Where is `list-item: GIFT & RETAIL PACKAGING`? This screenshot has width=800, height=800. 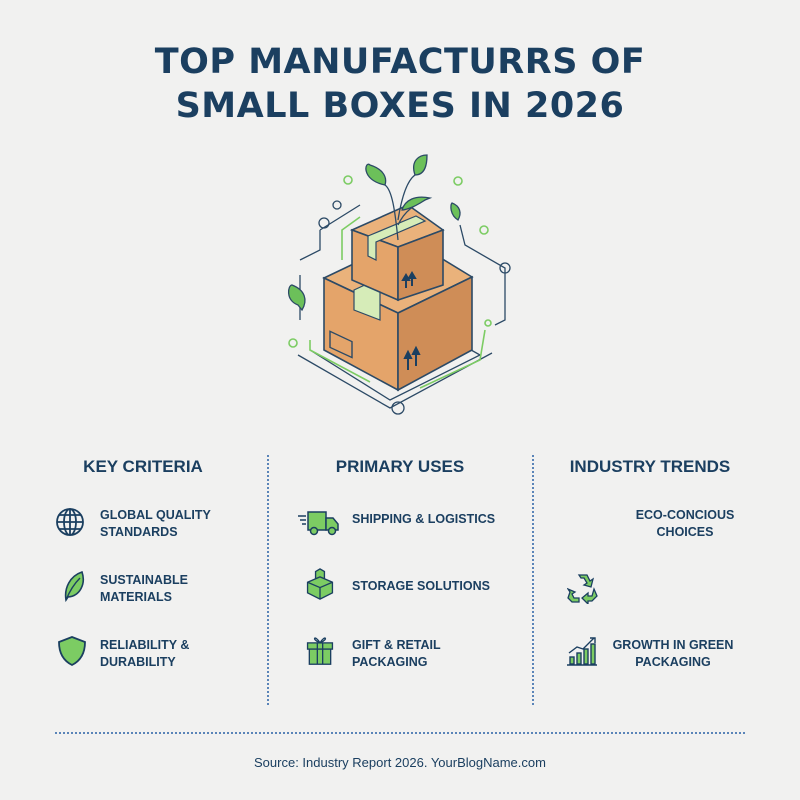 list-item: GIFT & RETAIL PACKAGING is located at coordinates (396, 653).